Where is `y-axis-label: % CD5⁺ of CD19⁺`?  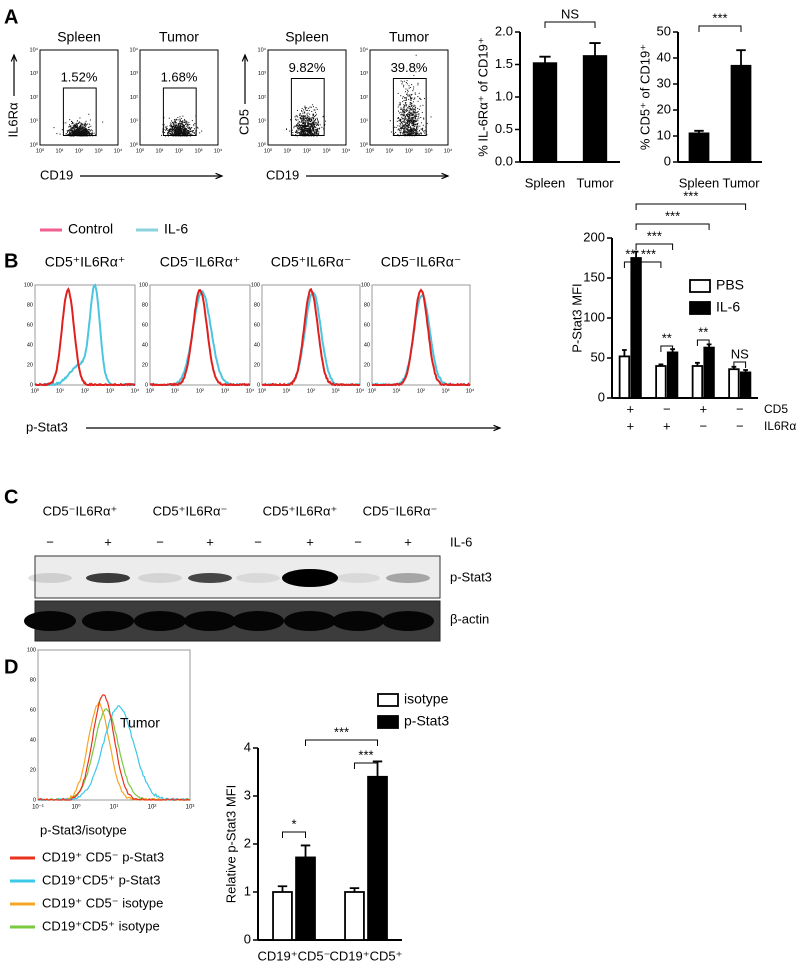 y-axis-label: % CD5⁺ of CD19⁺ is located at coordinates (644, 97).